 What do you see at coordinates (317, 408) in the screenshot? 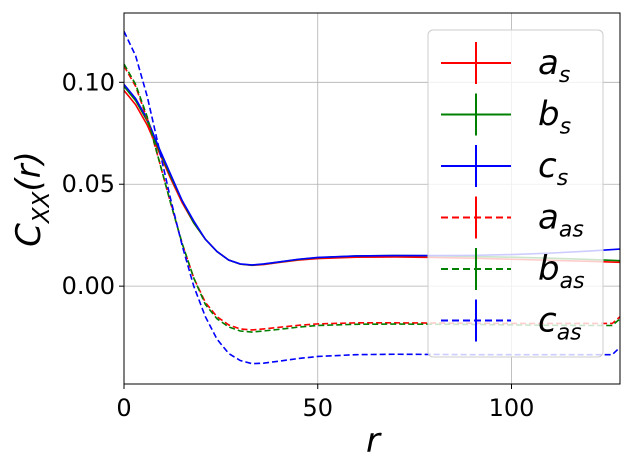
I see `x-tick-label: 50` at bounding box center [317, 408].